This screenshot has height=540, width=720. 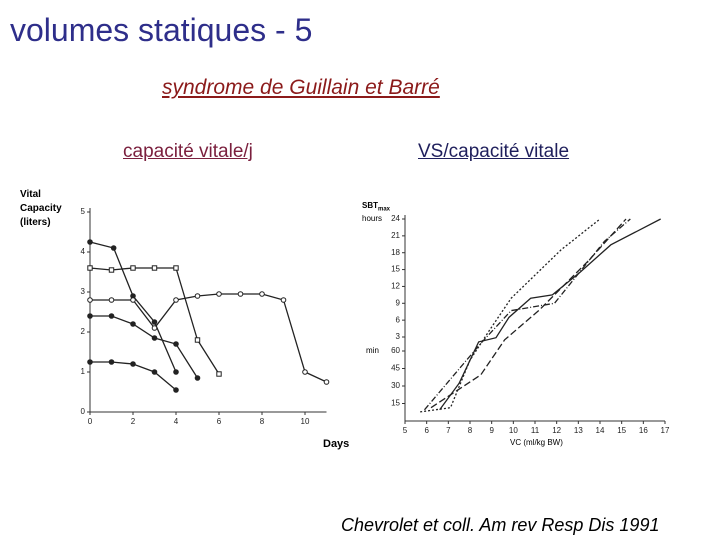 What do you see at coordinates (600, 430) in the screenshot?
I see `x-tick-label: 14` at bounding box center [600, 430].